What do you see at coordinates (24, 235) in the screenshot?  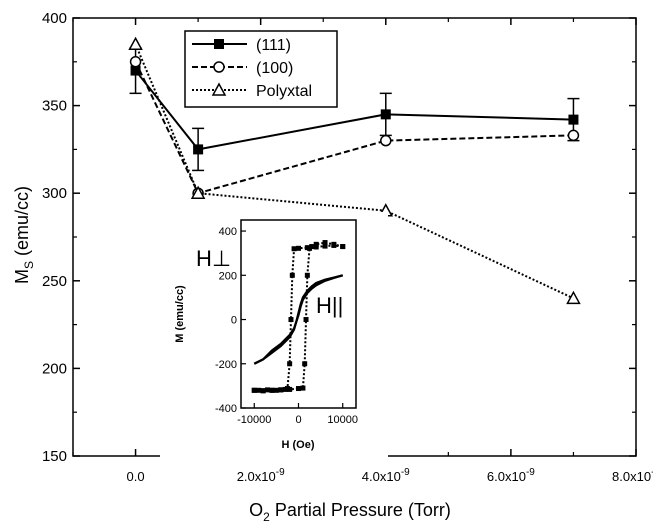 I see `y-axis-title: MS (emu/cc)` at bounding box center [24, 235].